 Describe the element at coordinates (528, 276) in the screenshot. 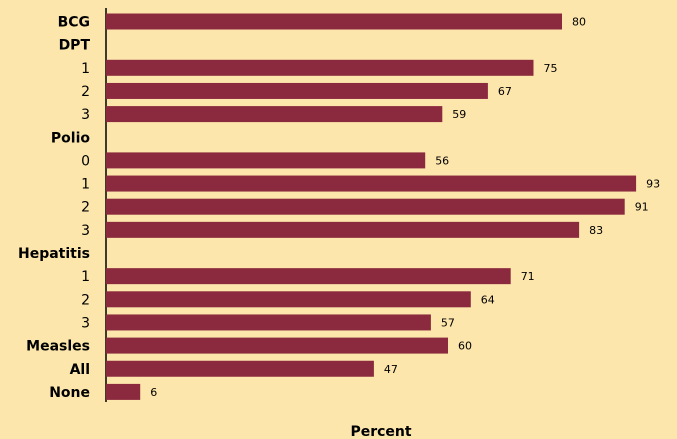

I see `data-label: 71` at that location.